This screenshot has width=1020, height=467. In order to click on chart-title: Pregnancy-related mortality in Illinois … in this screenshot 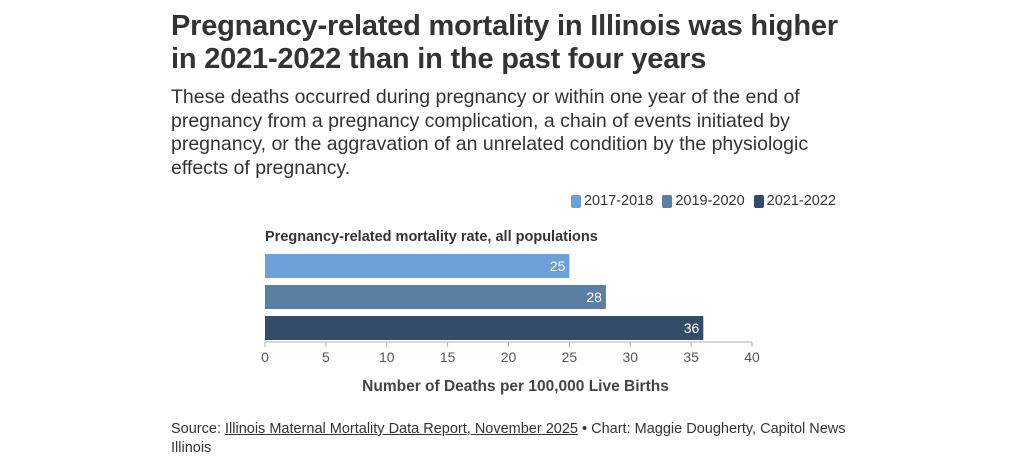, I will do `click(504, 42)`.